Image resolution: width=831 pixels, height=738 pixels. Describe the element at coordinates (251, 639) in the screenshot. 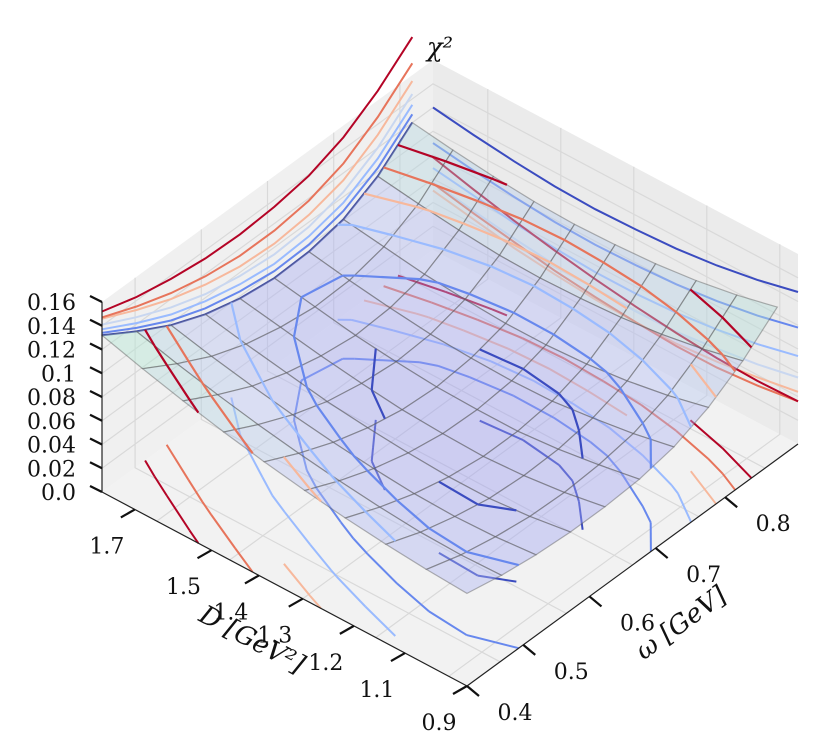

I see `d-axis-label: D [GeV²]` at that location.